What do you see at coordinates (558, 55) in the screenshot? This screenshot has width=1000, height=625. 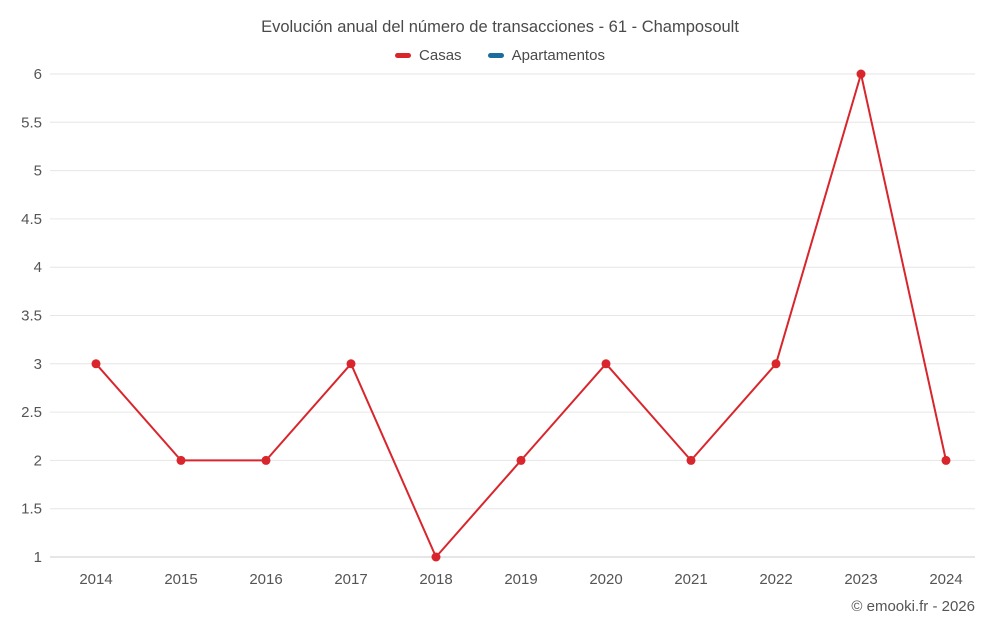 I see `legend-label-apartamentos: Apartamentos` at bounding box center [558, 55].